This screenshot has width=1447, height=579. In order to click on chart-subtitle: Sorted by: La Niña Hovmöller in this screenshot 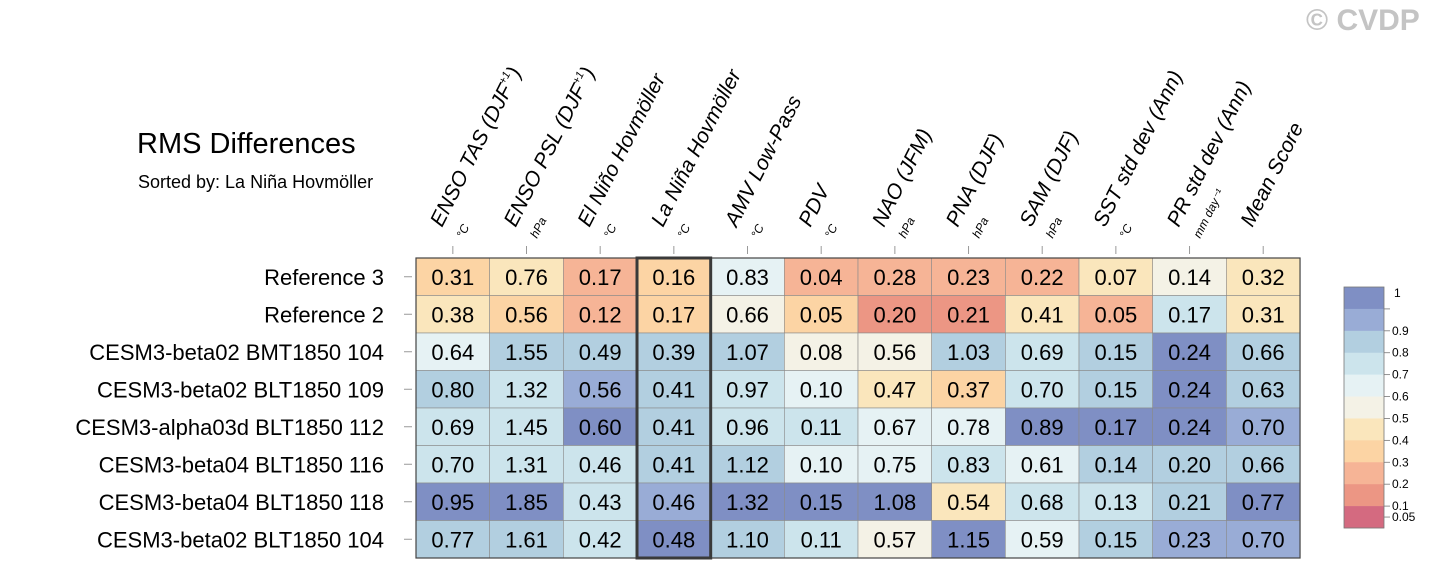, I will do `click(256, 182)`.